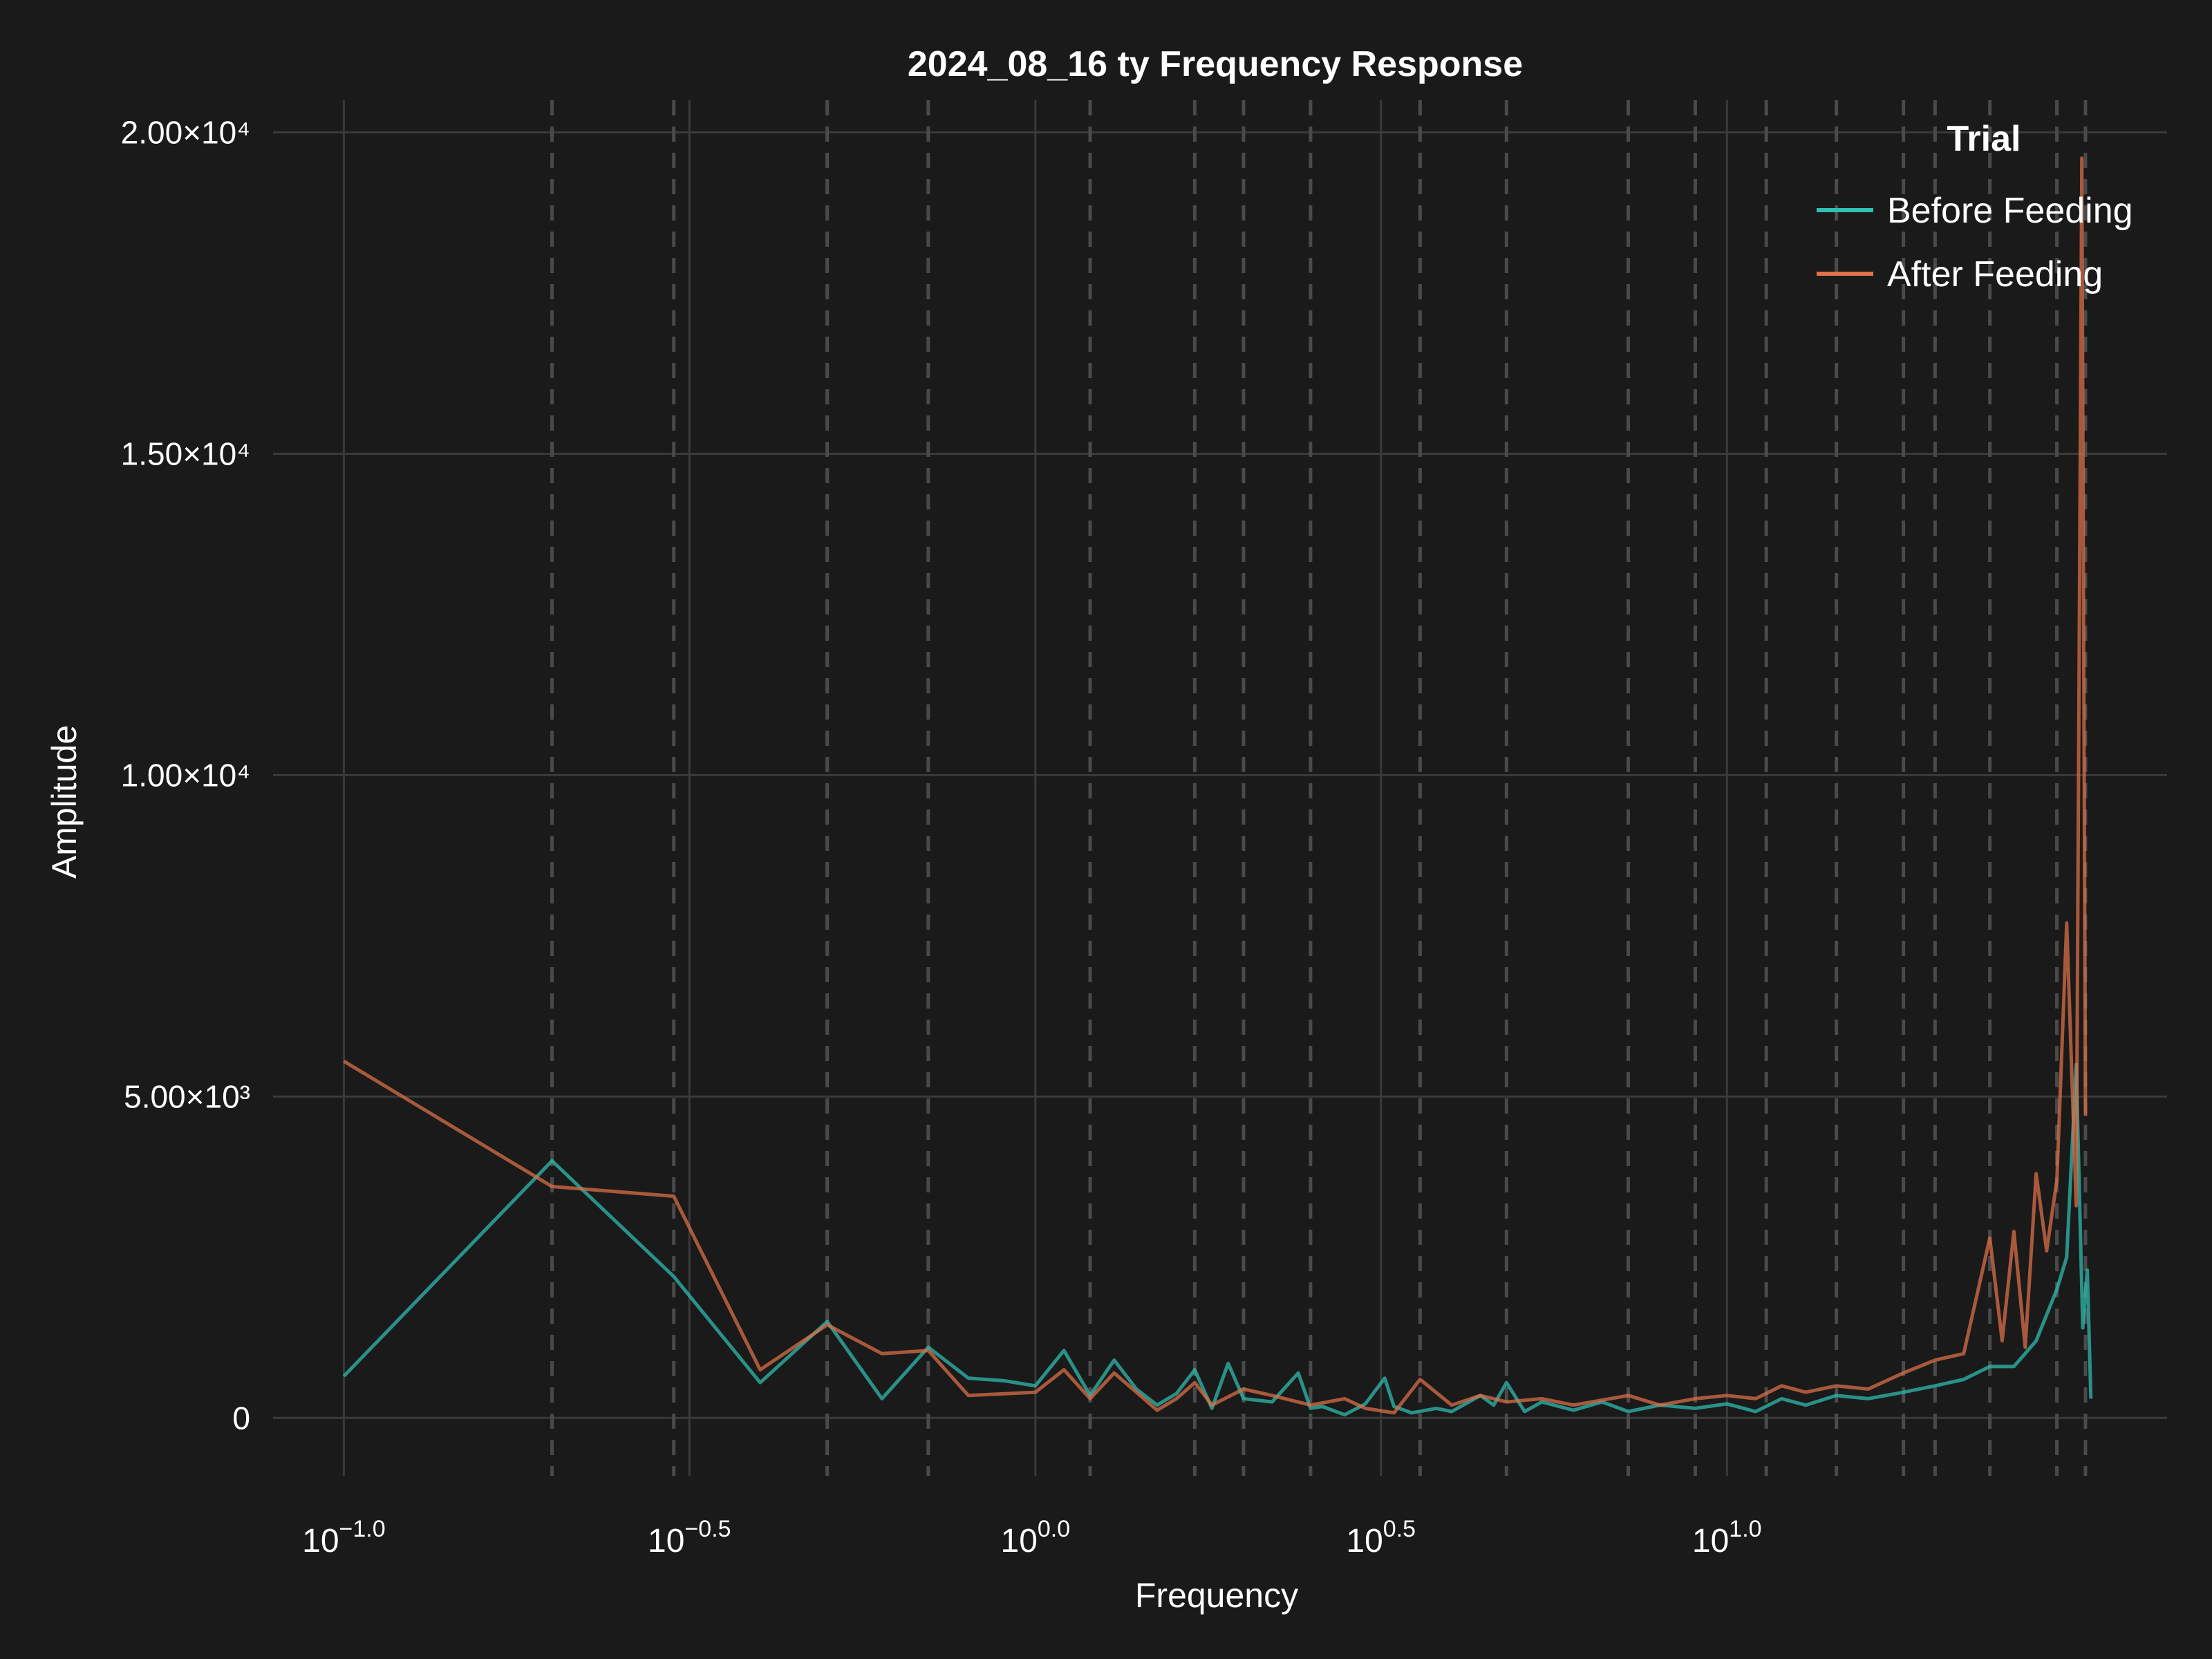 Image resolution: width=2212 pixels, height=1659 pixels. What do you see at coordinates (187, 1096) in the screenshot?
I see `y-tick-label-1: 5.00×10³` at bounding box center [187, 1096].